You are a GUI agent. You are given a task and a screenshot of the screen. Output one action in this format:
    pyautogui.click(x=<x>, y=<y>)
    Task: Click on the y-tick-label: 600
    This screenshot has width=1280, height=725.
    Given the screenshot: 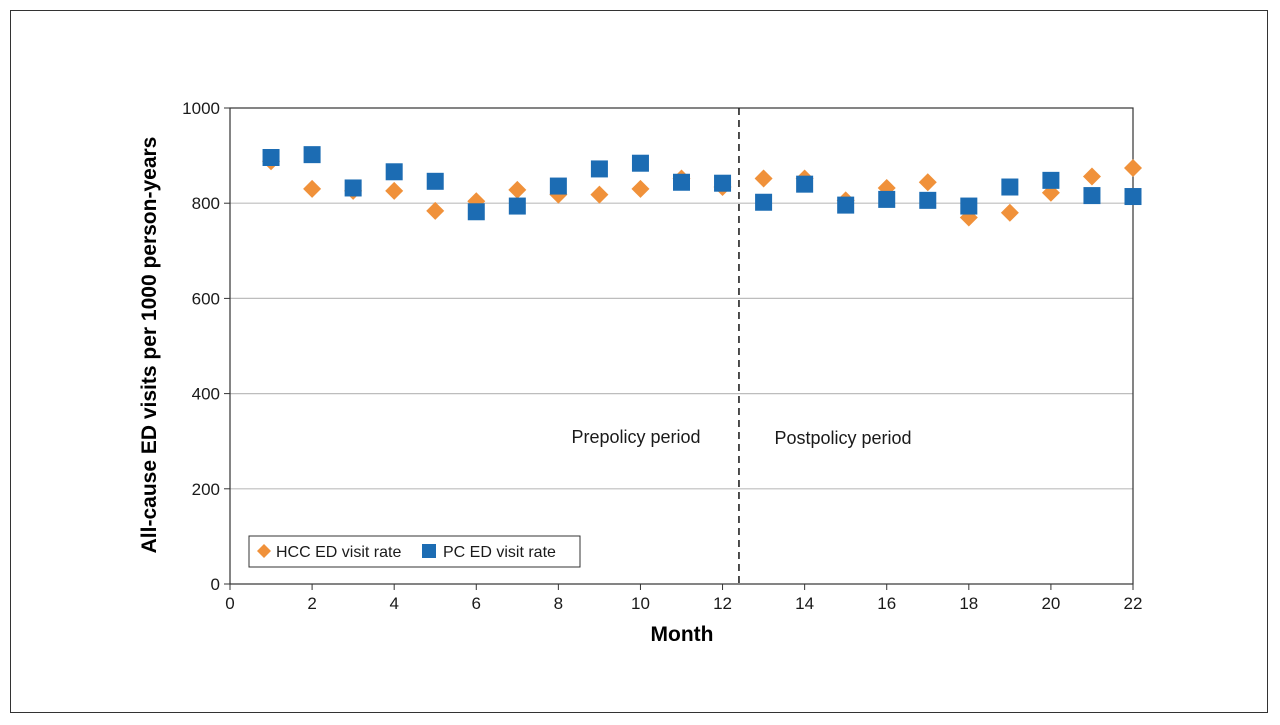 What is the action you would take?
    pyautogui.click(x=206, y=298)
    